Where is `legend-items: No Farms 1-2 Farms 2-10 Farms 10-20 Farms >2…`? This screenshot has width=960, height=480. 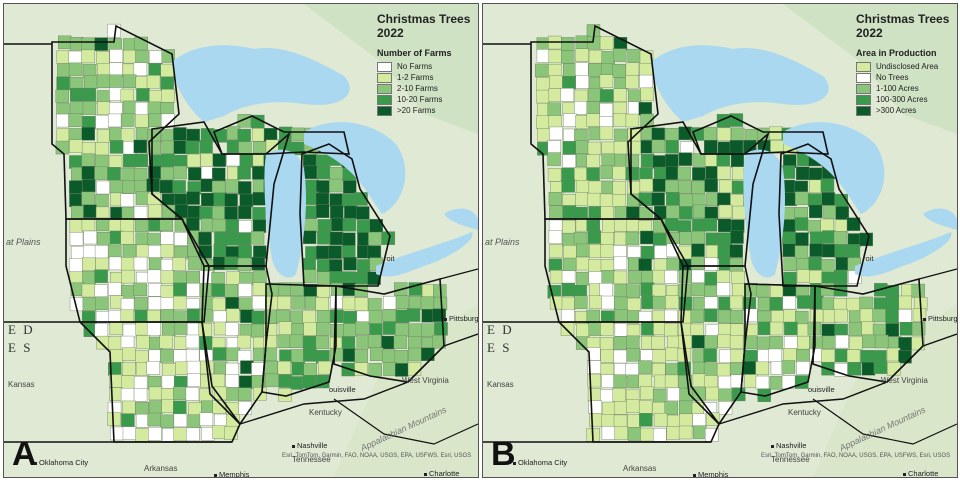
legend-items: No Farms 1-2 Farms 2-10 Farms 10-20 Farms >2… is located at coordinates (425, 88).